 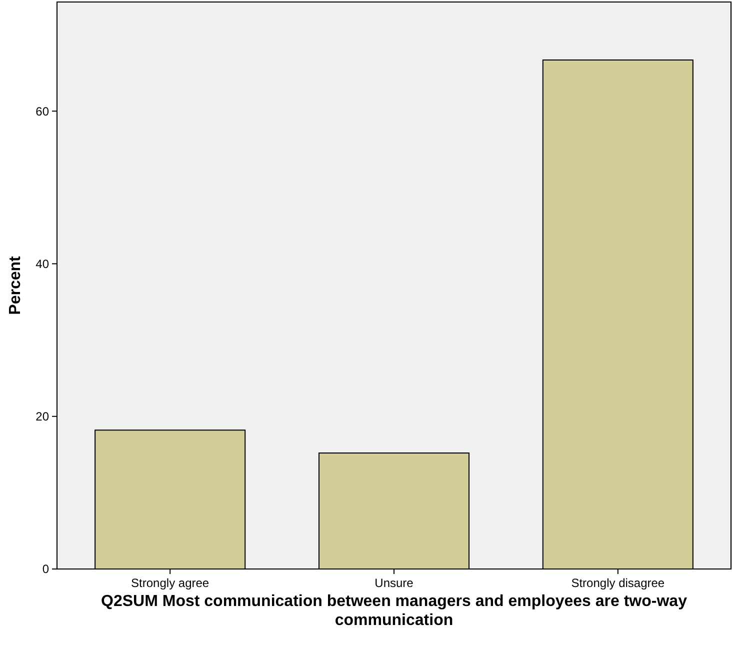 I want to click on x-axis-title: Q2SUM Most communication between managers and employees are two-way communication, so click(x=394, y=611).